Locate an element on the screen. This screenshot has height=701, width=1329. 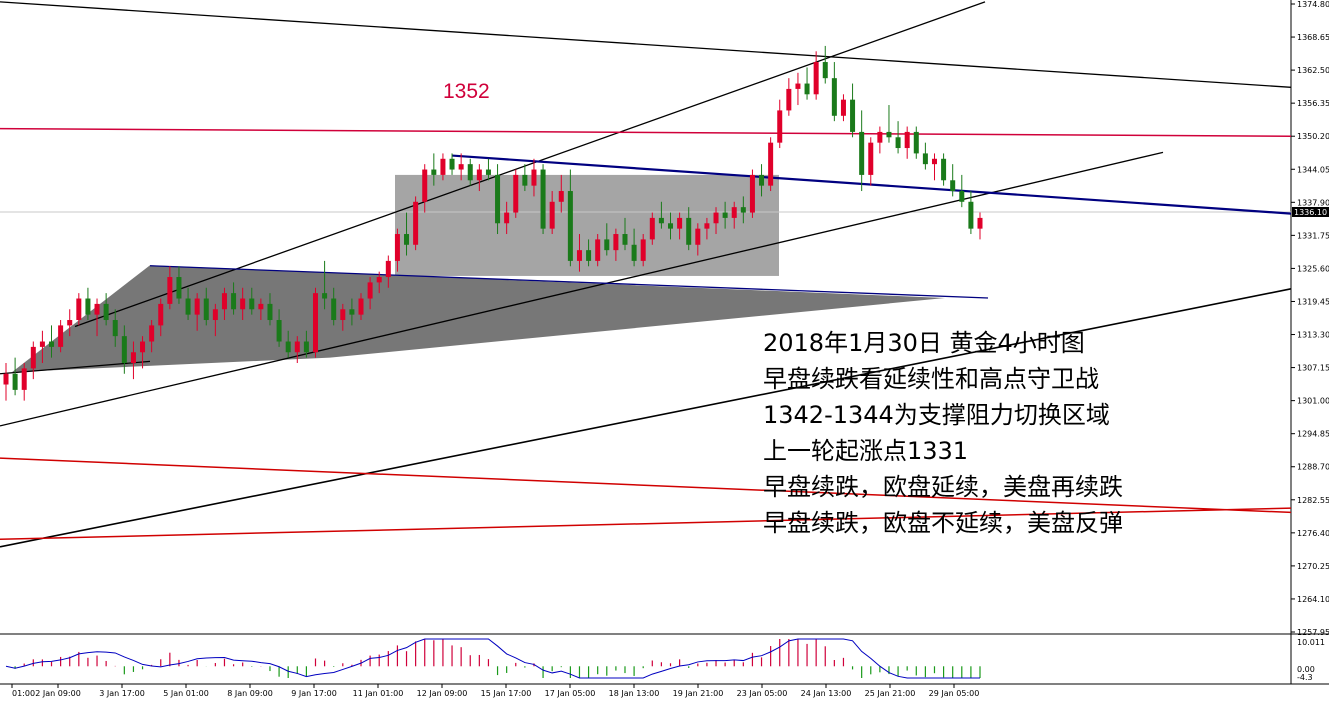
time-tick-label: 24 Jan 13:00 is located at coordinates (826, 693).